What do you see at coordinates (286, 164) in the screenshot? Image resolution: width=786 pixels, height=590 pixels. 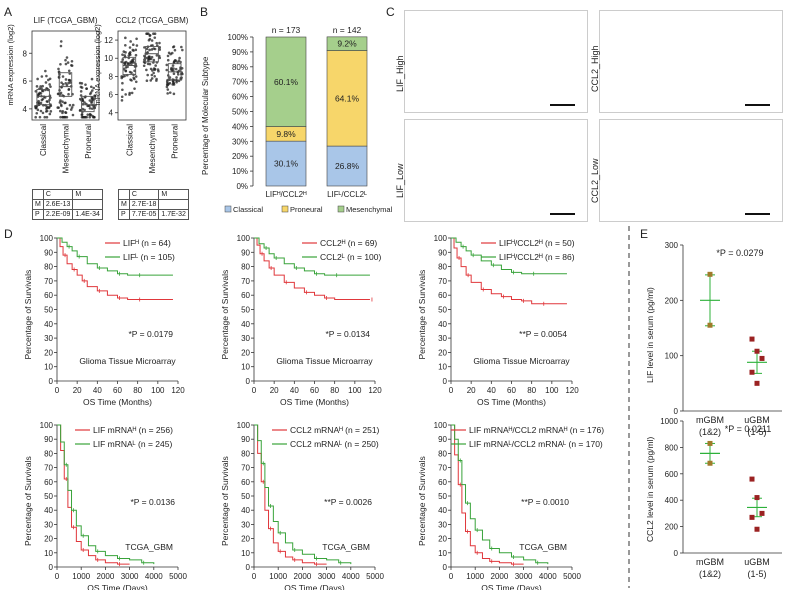 I see `segment-value-label: 30.1%` at bounding box center [286, 164].